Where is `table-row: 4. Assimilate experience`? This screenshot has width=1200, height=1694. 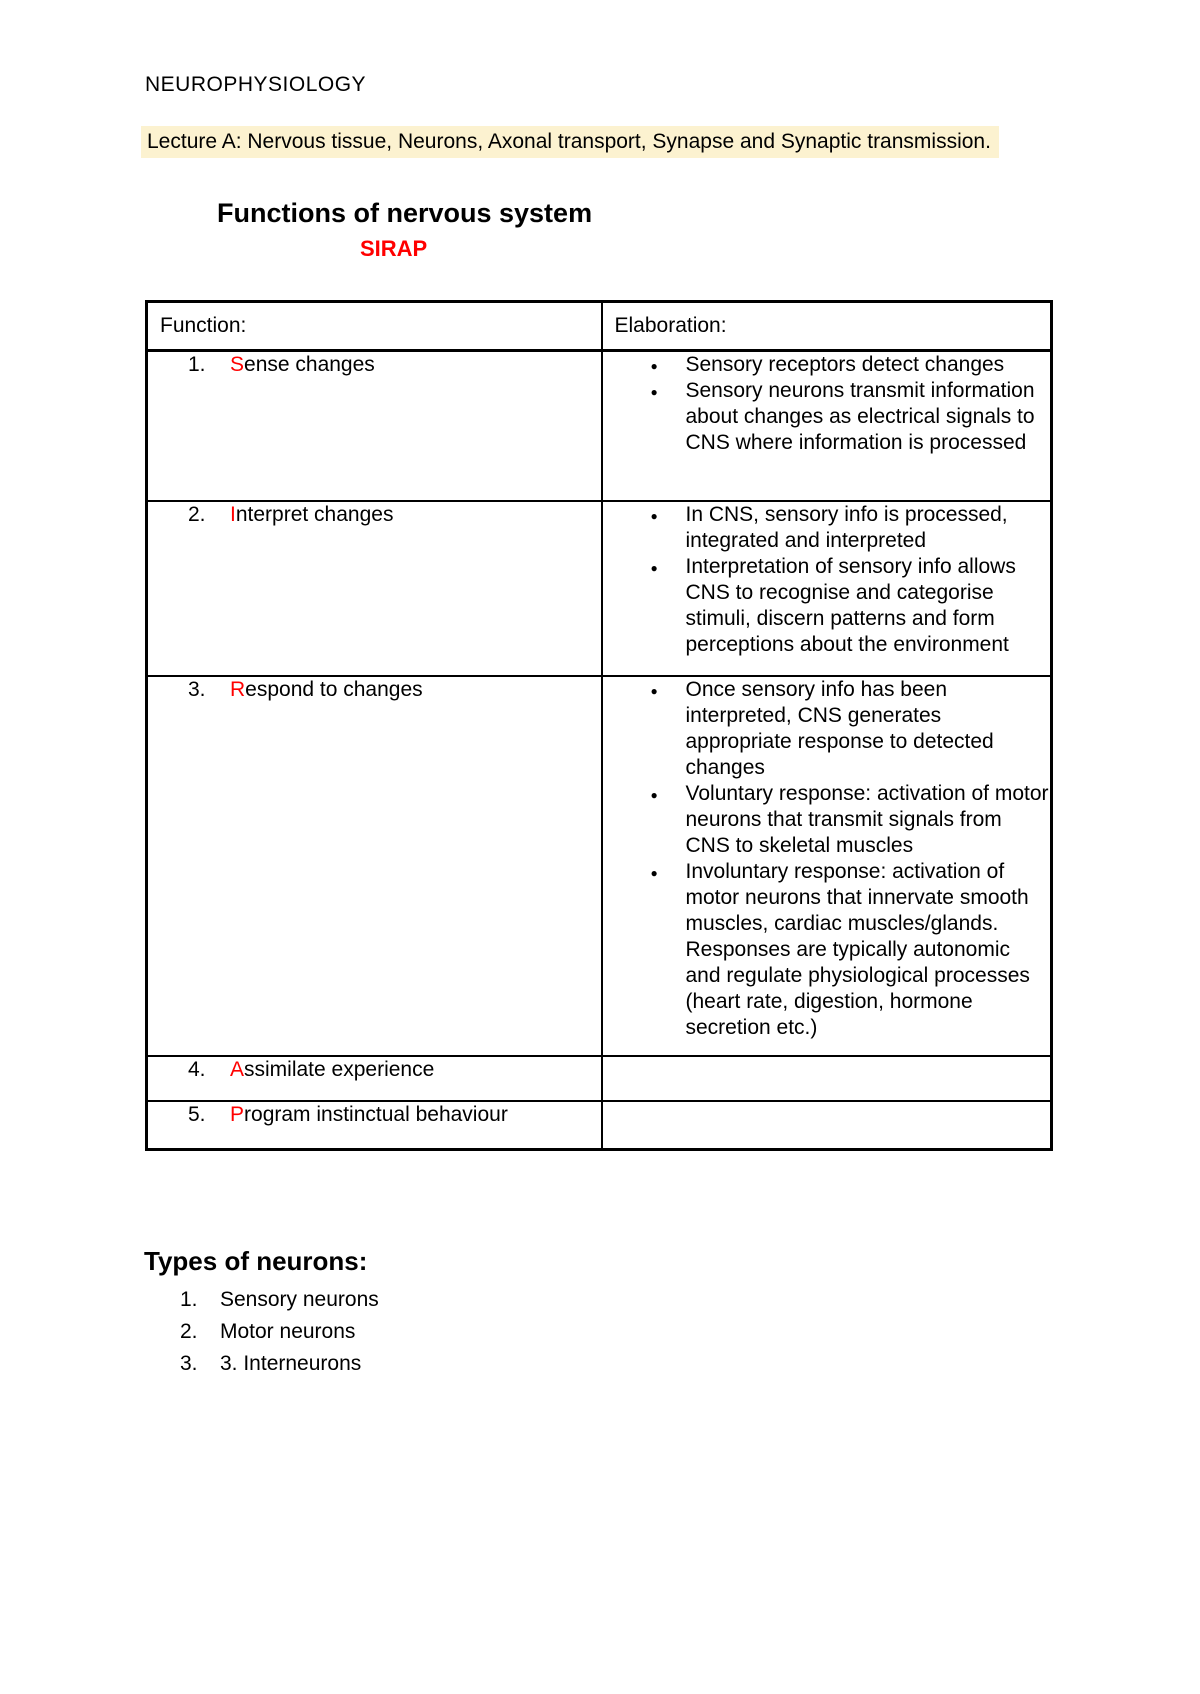
table-row: 4. Assimilate experience is located at coordinates (599, 1078).